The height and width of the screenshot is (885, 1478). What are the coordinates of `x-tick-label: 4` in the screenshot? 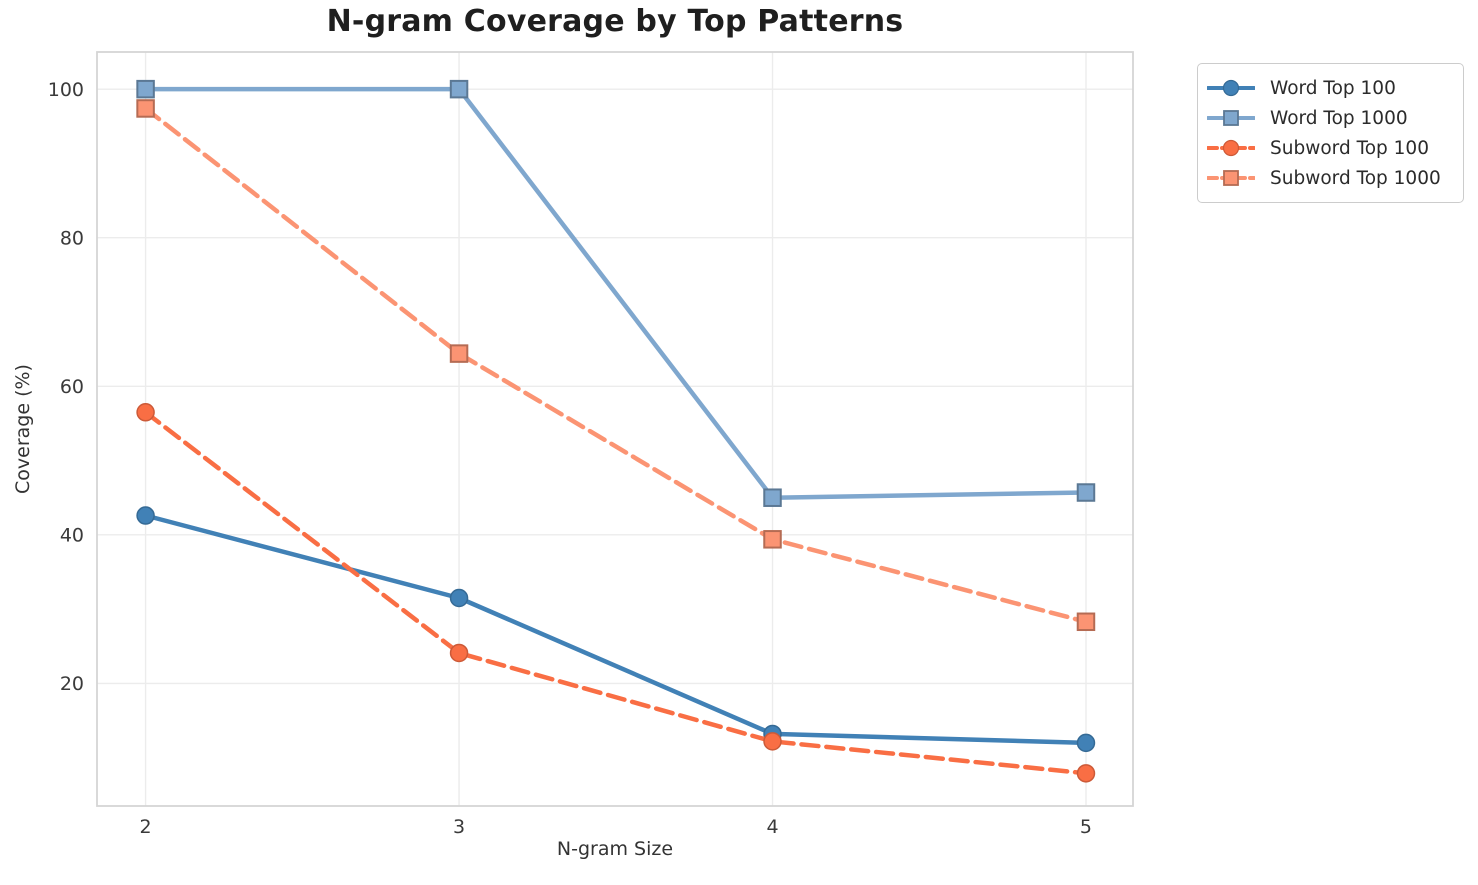 It's located at (772, 827).